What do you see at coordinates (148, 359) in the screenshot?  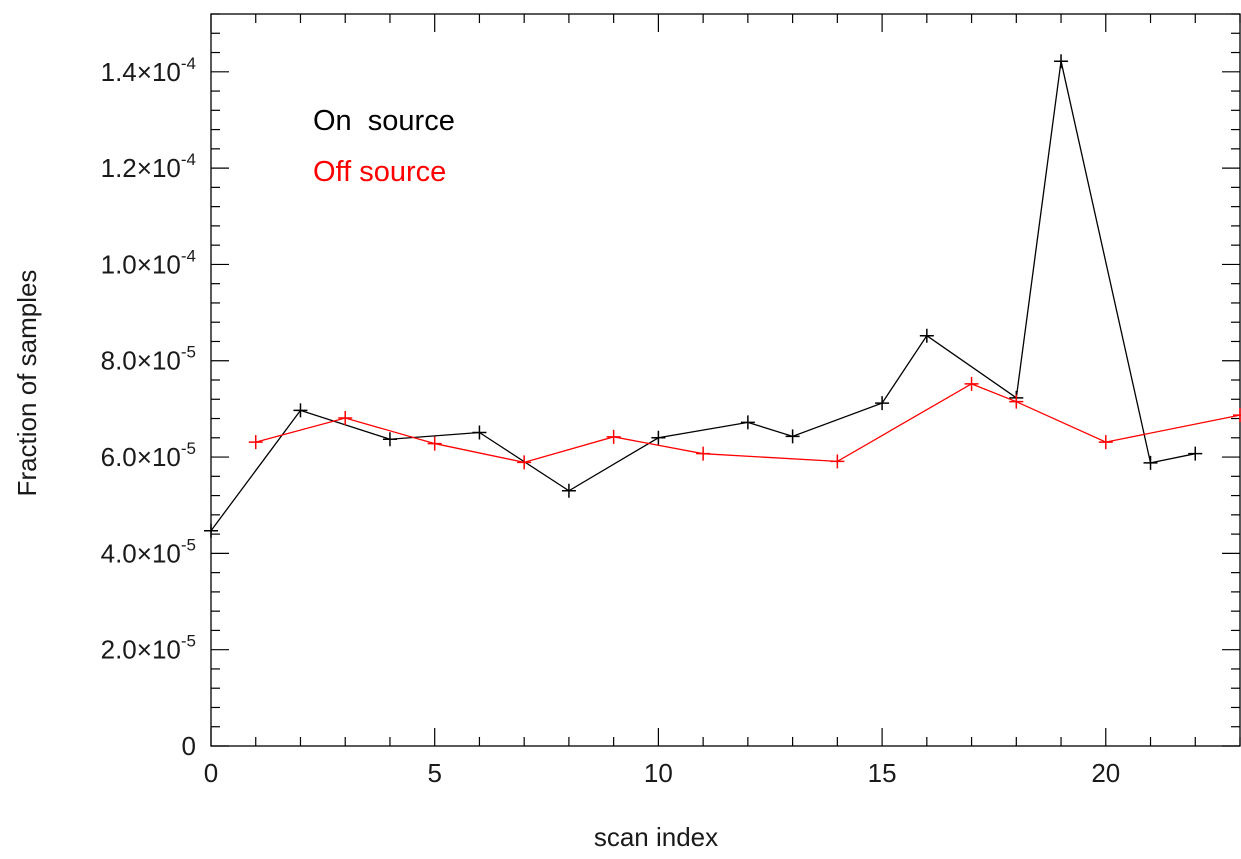 I see `y-tick-label: 8.0×10⁻⁵` at bounding box center [148, 359].